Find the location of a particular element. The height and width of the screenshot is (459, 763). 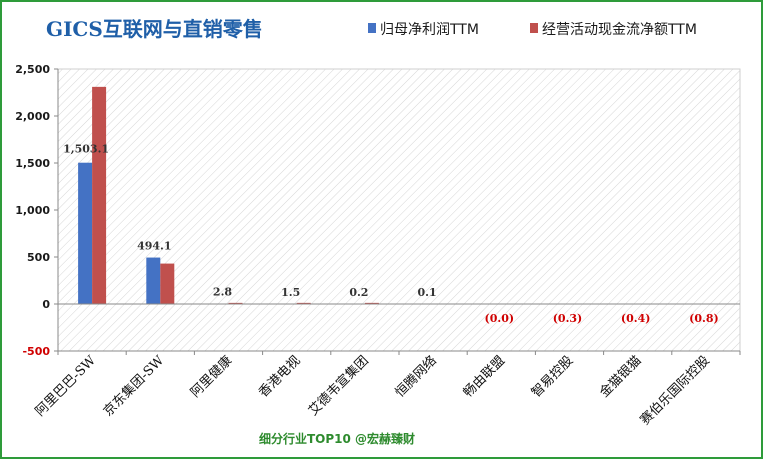

category-label: 金猫银猫 is located at coordinates (620, 377).